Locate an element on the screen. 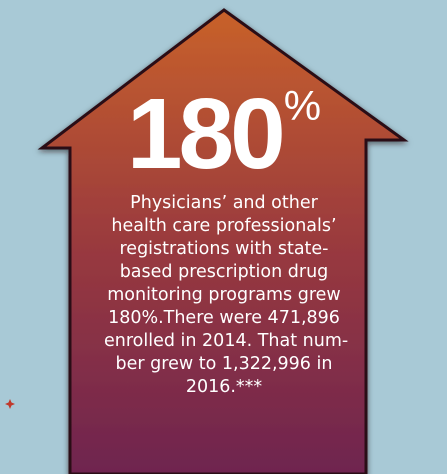  description-line: enrolled in 2014. That num- is located at coordinates (226, 341).